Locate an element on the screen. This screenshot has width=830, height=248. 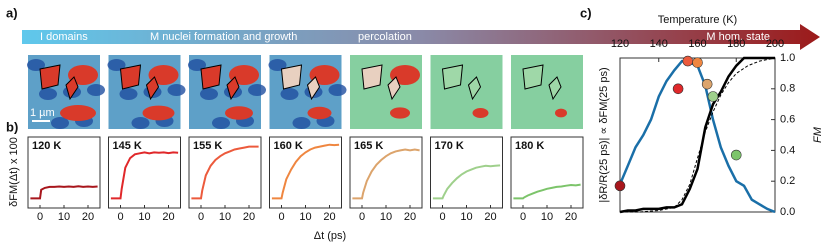
x-tick-label: 200 is located at coordinates (775, 44).